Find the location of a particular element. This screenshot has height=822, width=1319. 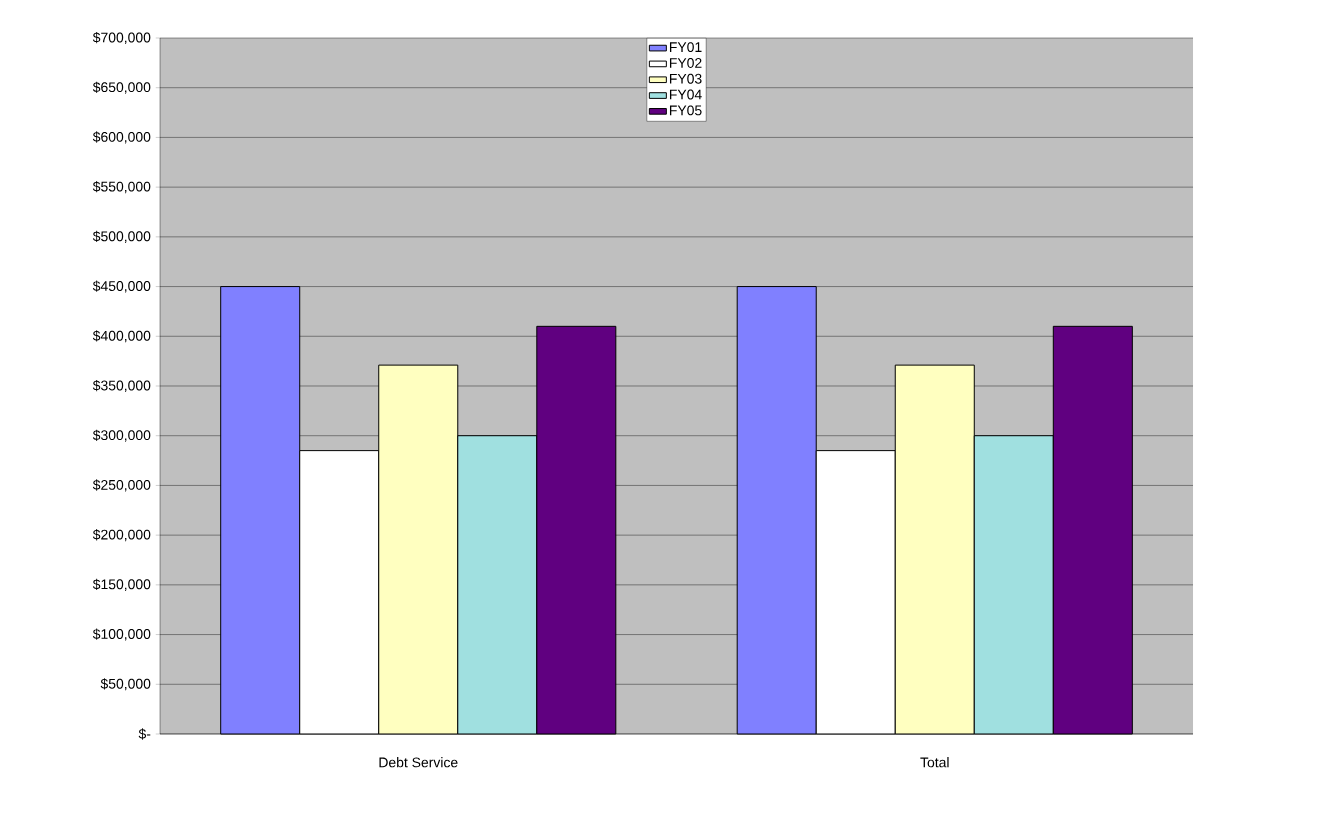

y-tick-label: $50,000 is located at coordinates (125, 684).